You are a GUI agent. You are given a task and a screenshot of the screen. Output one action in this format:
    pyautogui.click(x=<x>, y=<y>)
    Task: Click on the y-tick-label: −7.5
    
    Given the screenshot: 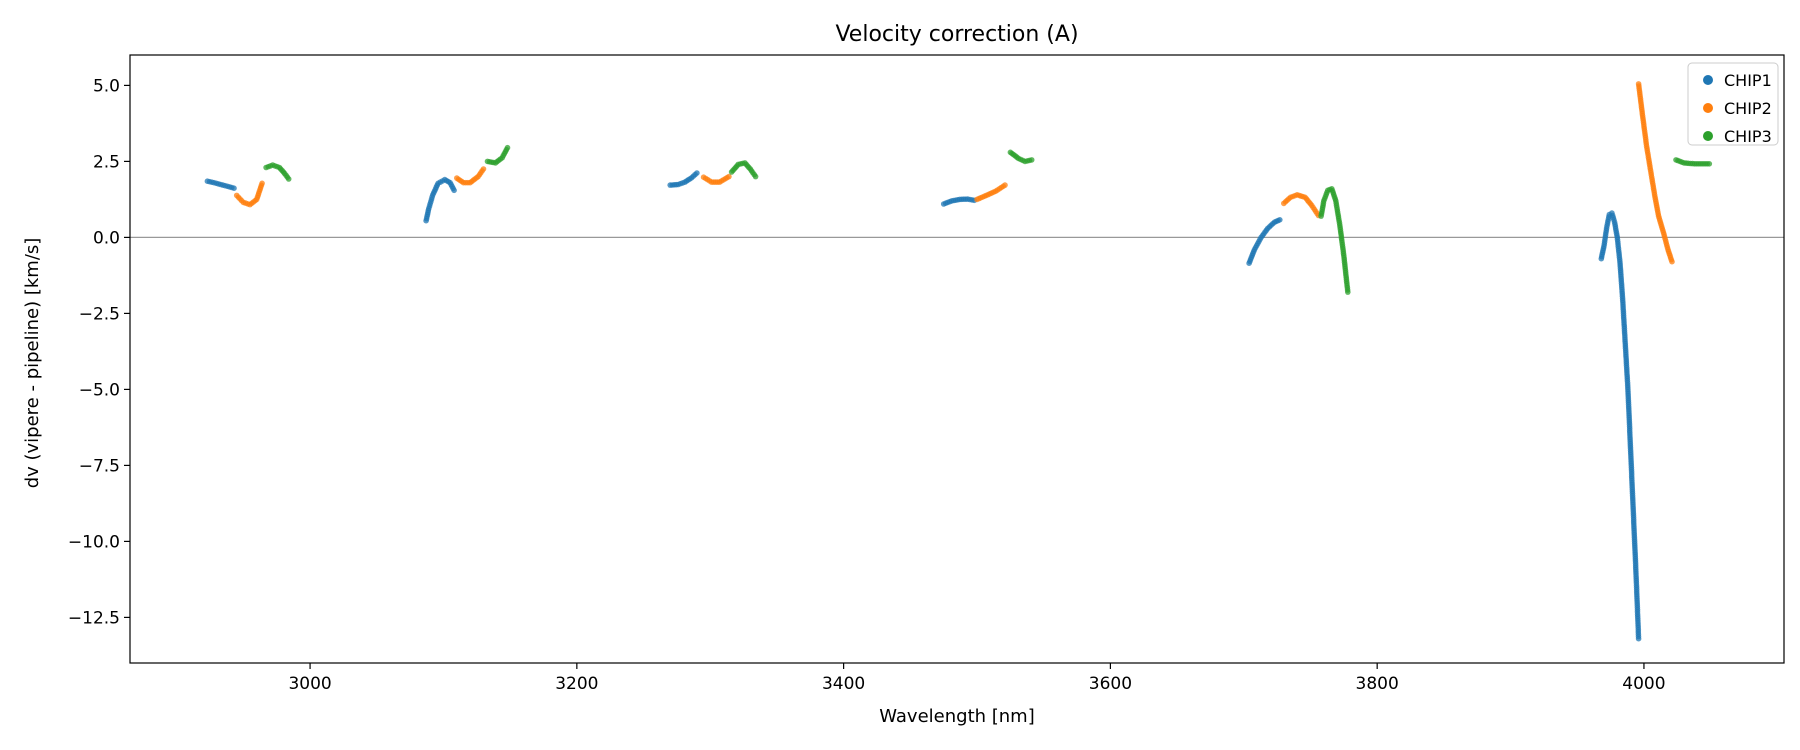 What is the action you would take?
    pyautogui.click(x=99, y=466)
    